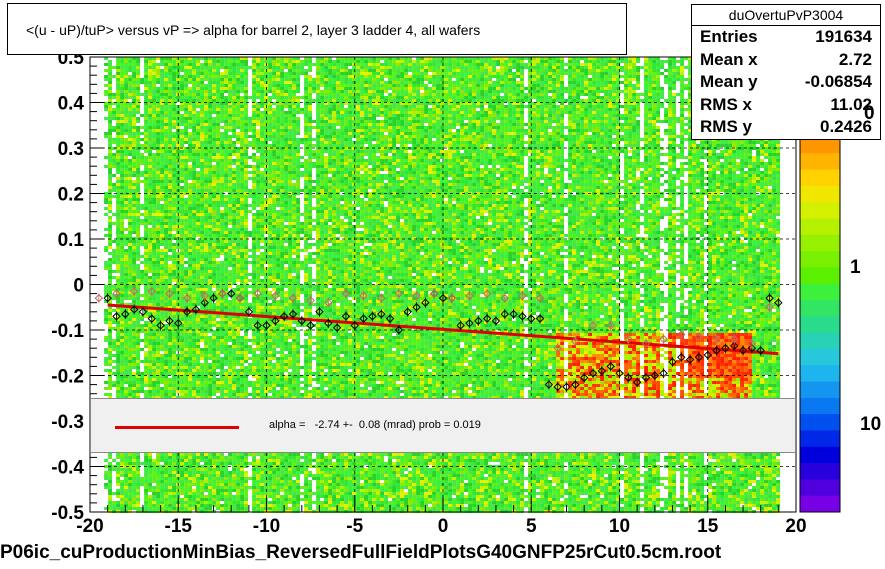 The height and width of the screenshot is (569, 885). What do you see at coordinates (786, 60) in the screenshot?
I see `stats-row-mean-x: Mean x 2.72` at bounding box center [786, 60].